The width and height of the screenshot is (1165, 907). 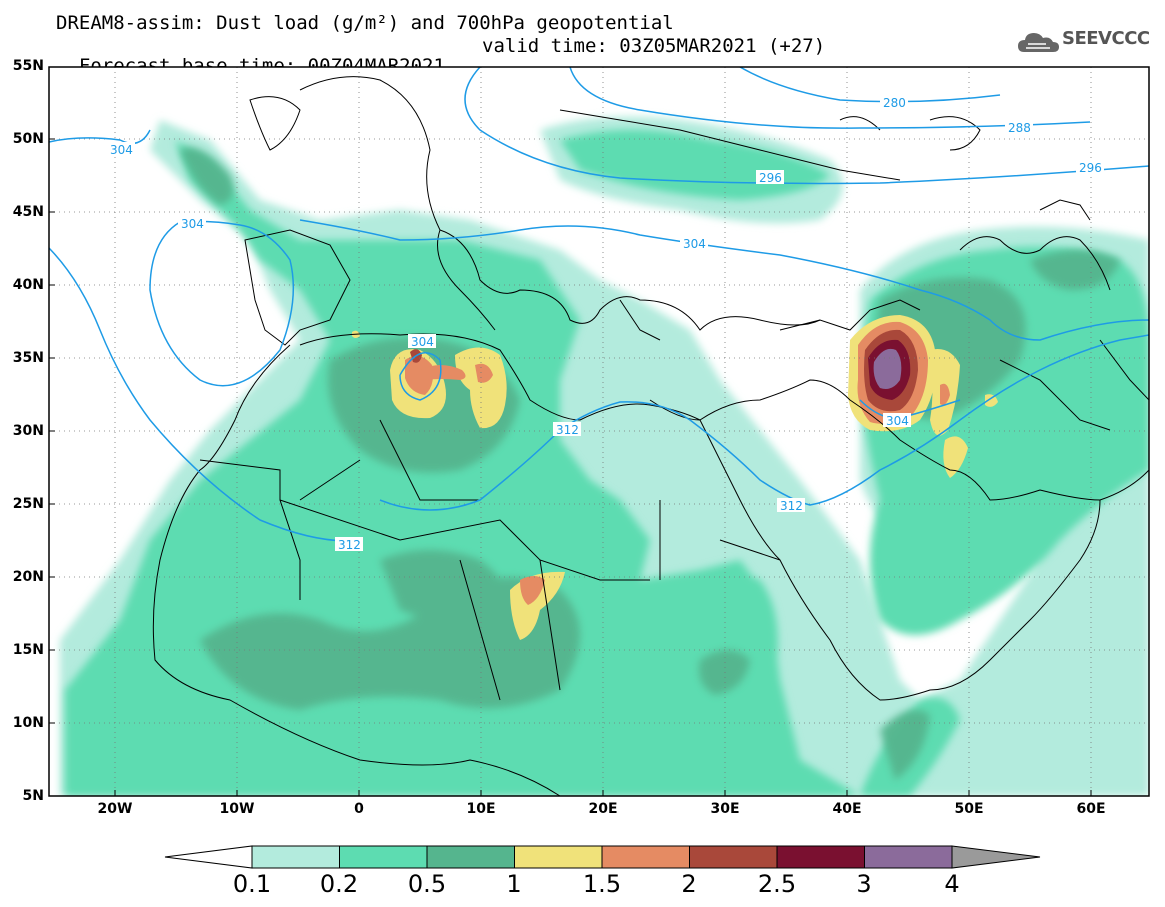 I want to click on lon-label: 10W, so click(x=237, y=809).